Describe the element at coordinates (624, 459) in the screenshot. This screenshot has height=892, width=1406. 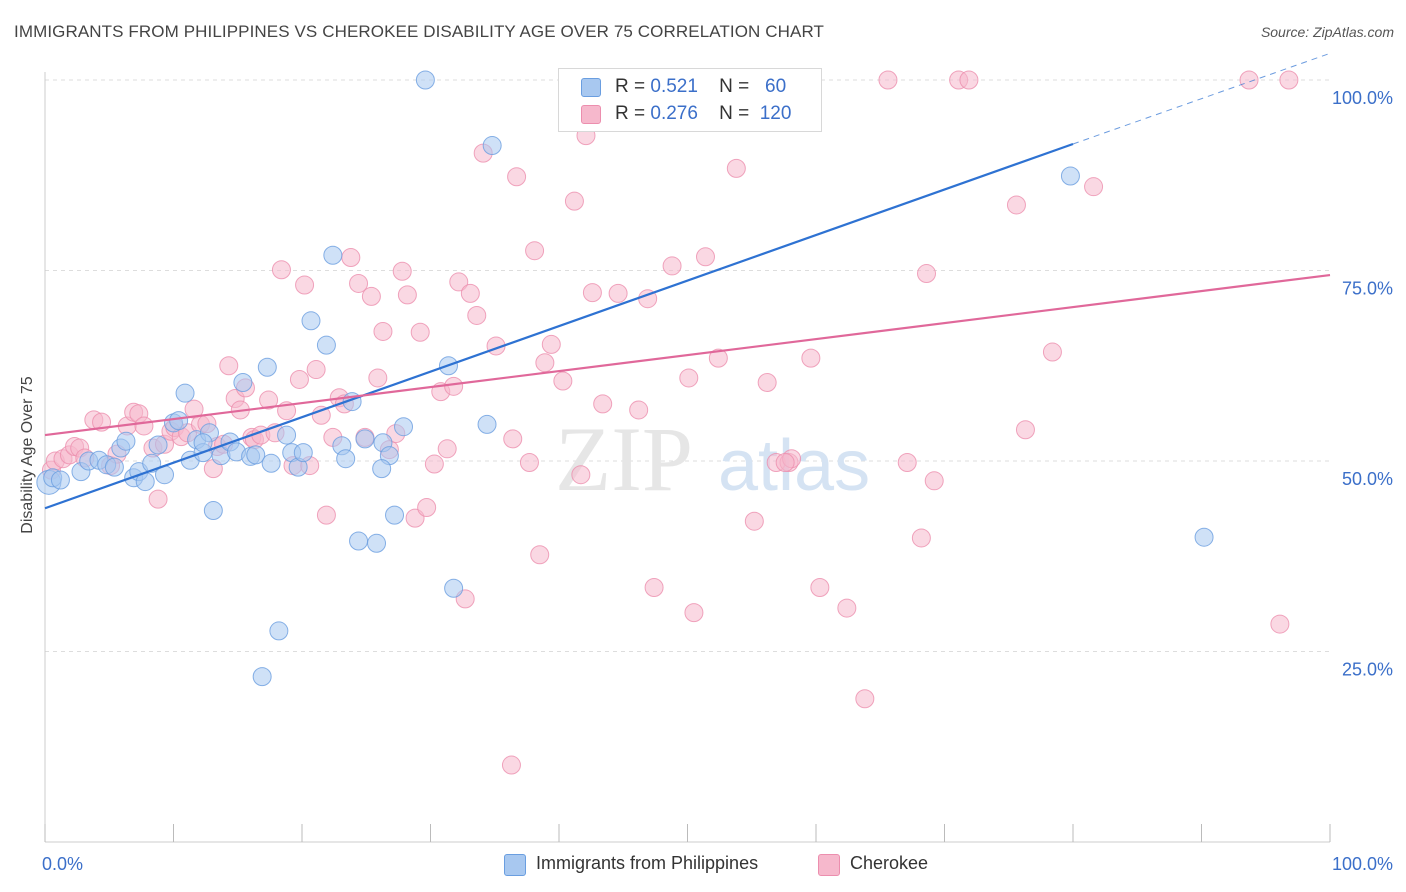
I see `watermark-zip: ZIP` at that location.